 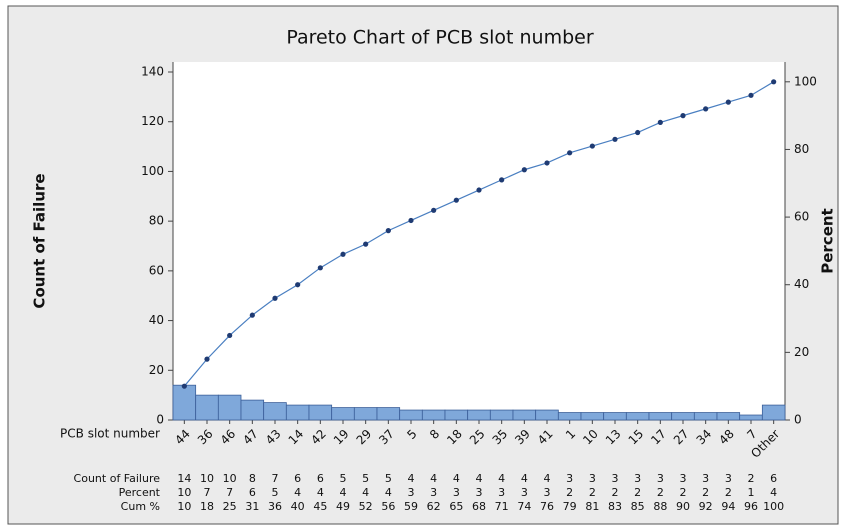 What do you see at coordinates (110, 434) in the screenshot?
I see `x-axis-label: PCB slot number` at bounding box center [110, 434].